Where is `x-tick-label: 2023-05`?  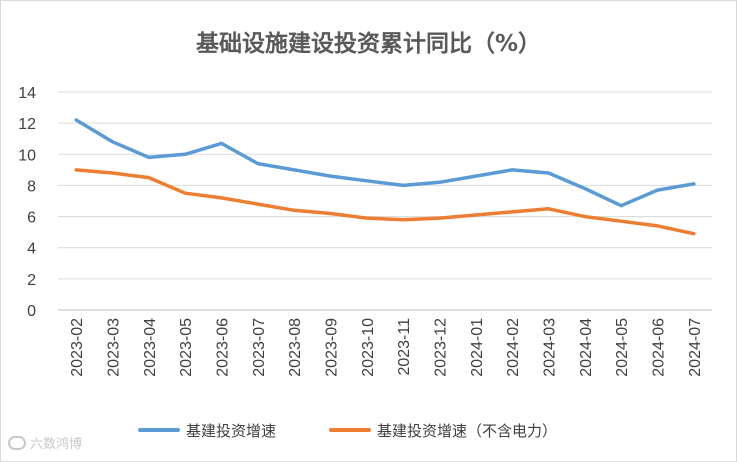 x-tick-label: 2023-05 is located at coordinates (186, 347).